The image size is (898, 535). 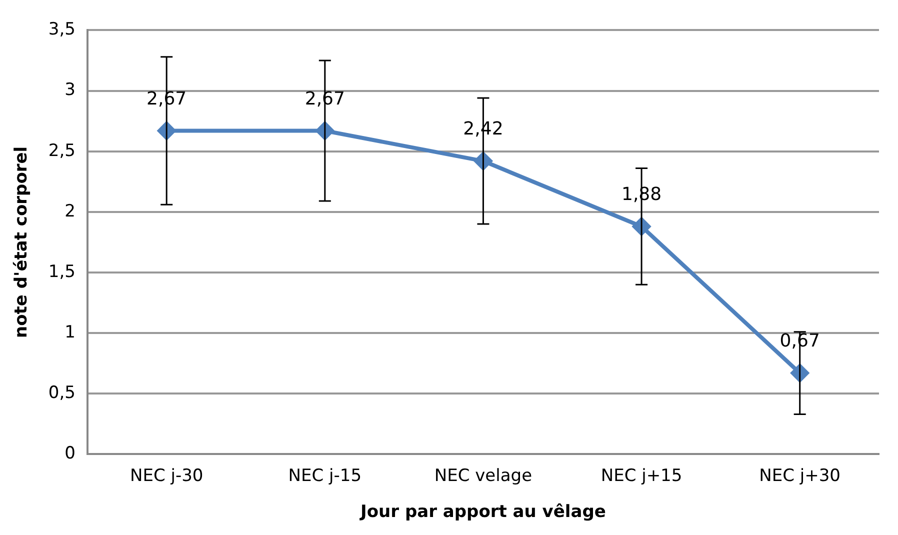 I want to click on y-tick-label: 2,5, so click(x=62, y=150).